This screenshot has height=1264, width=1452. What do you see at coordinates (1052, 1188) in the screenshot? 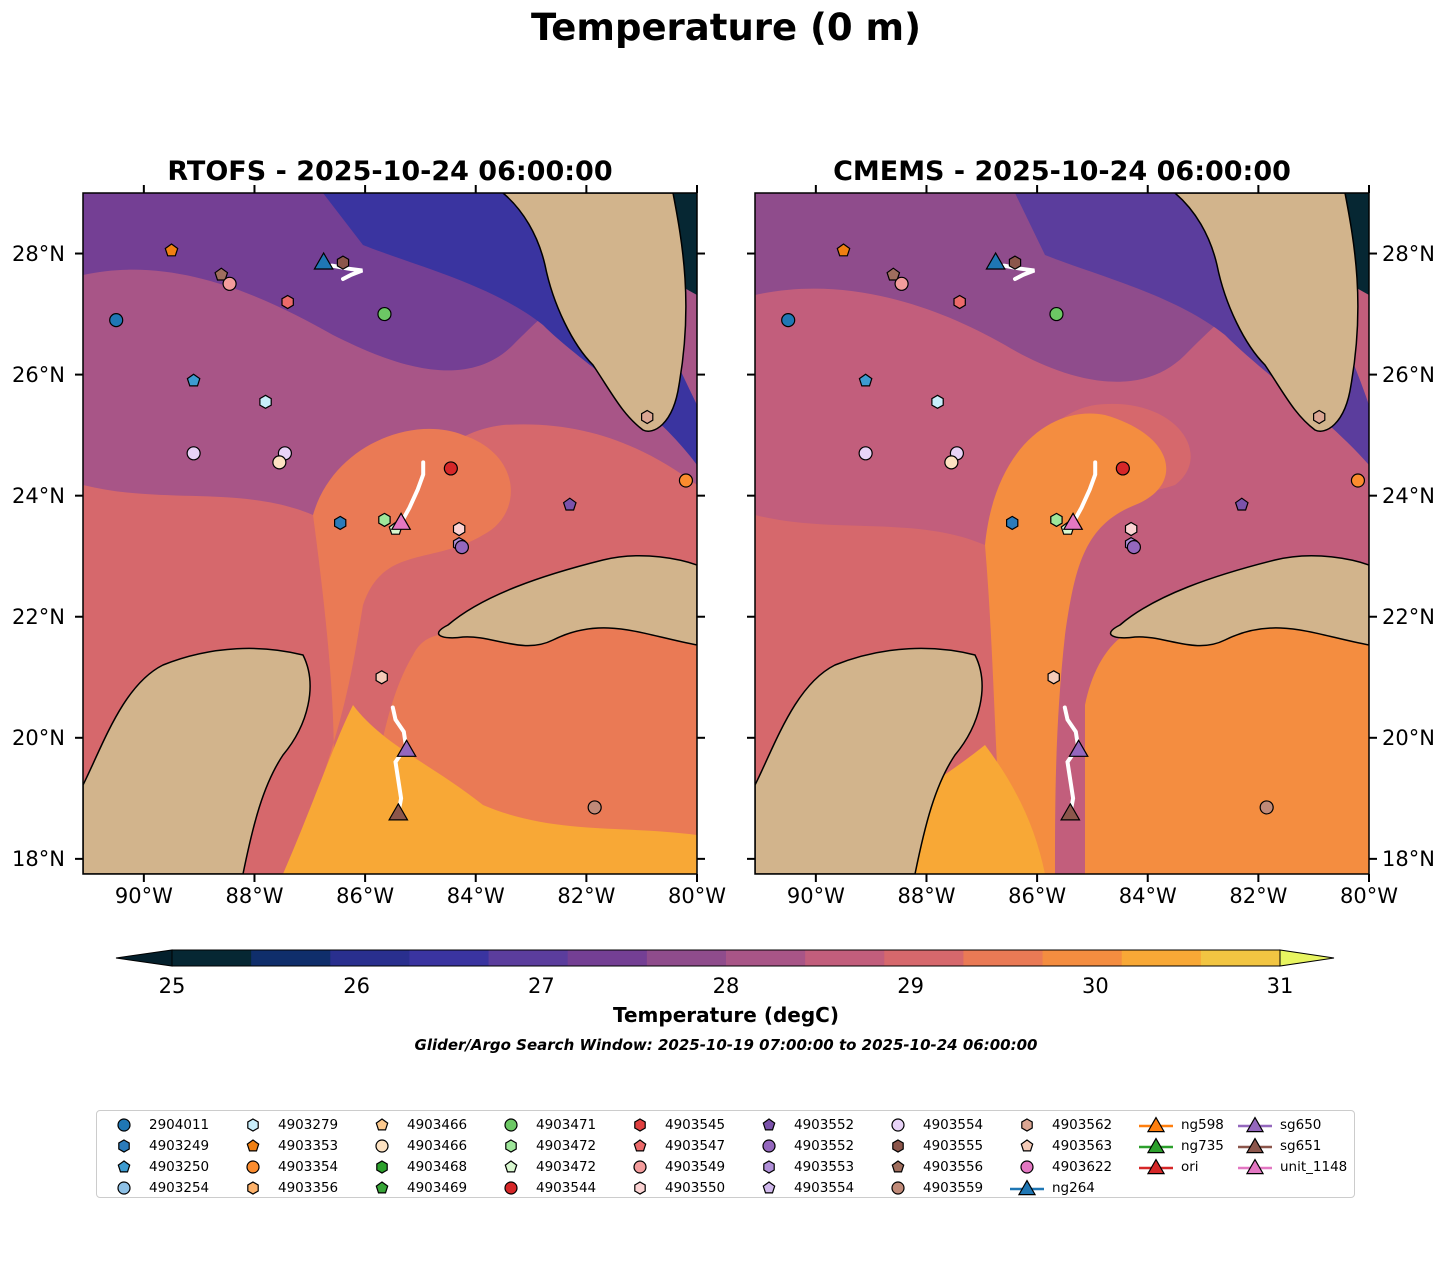
I see `legend-item-ng264: ng264` at bounding box center [1052, 1188].